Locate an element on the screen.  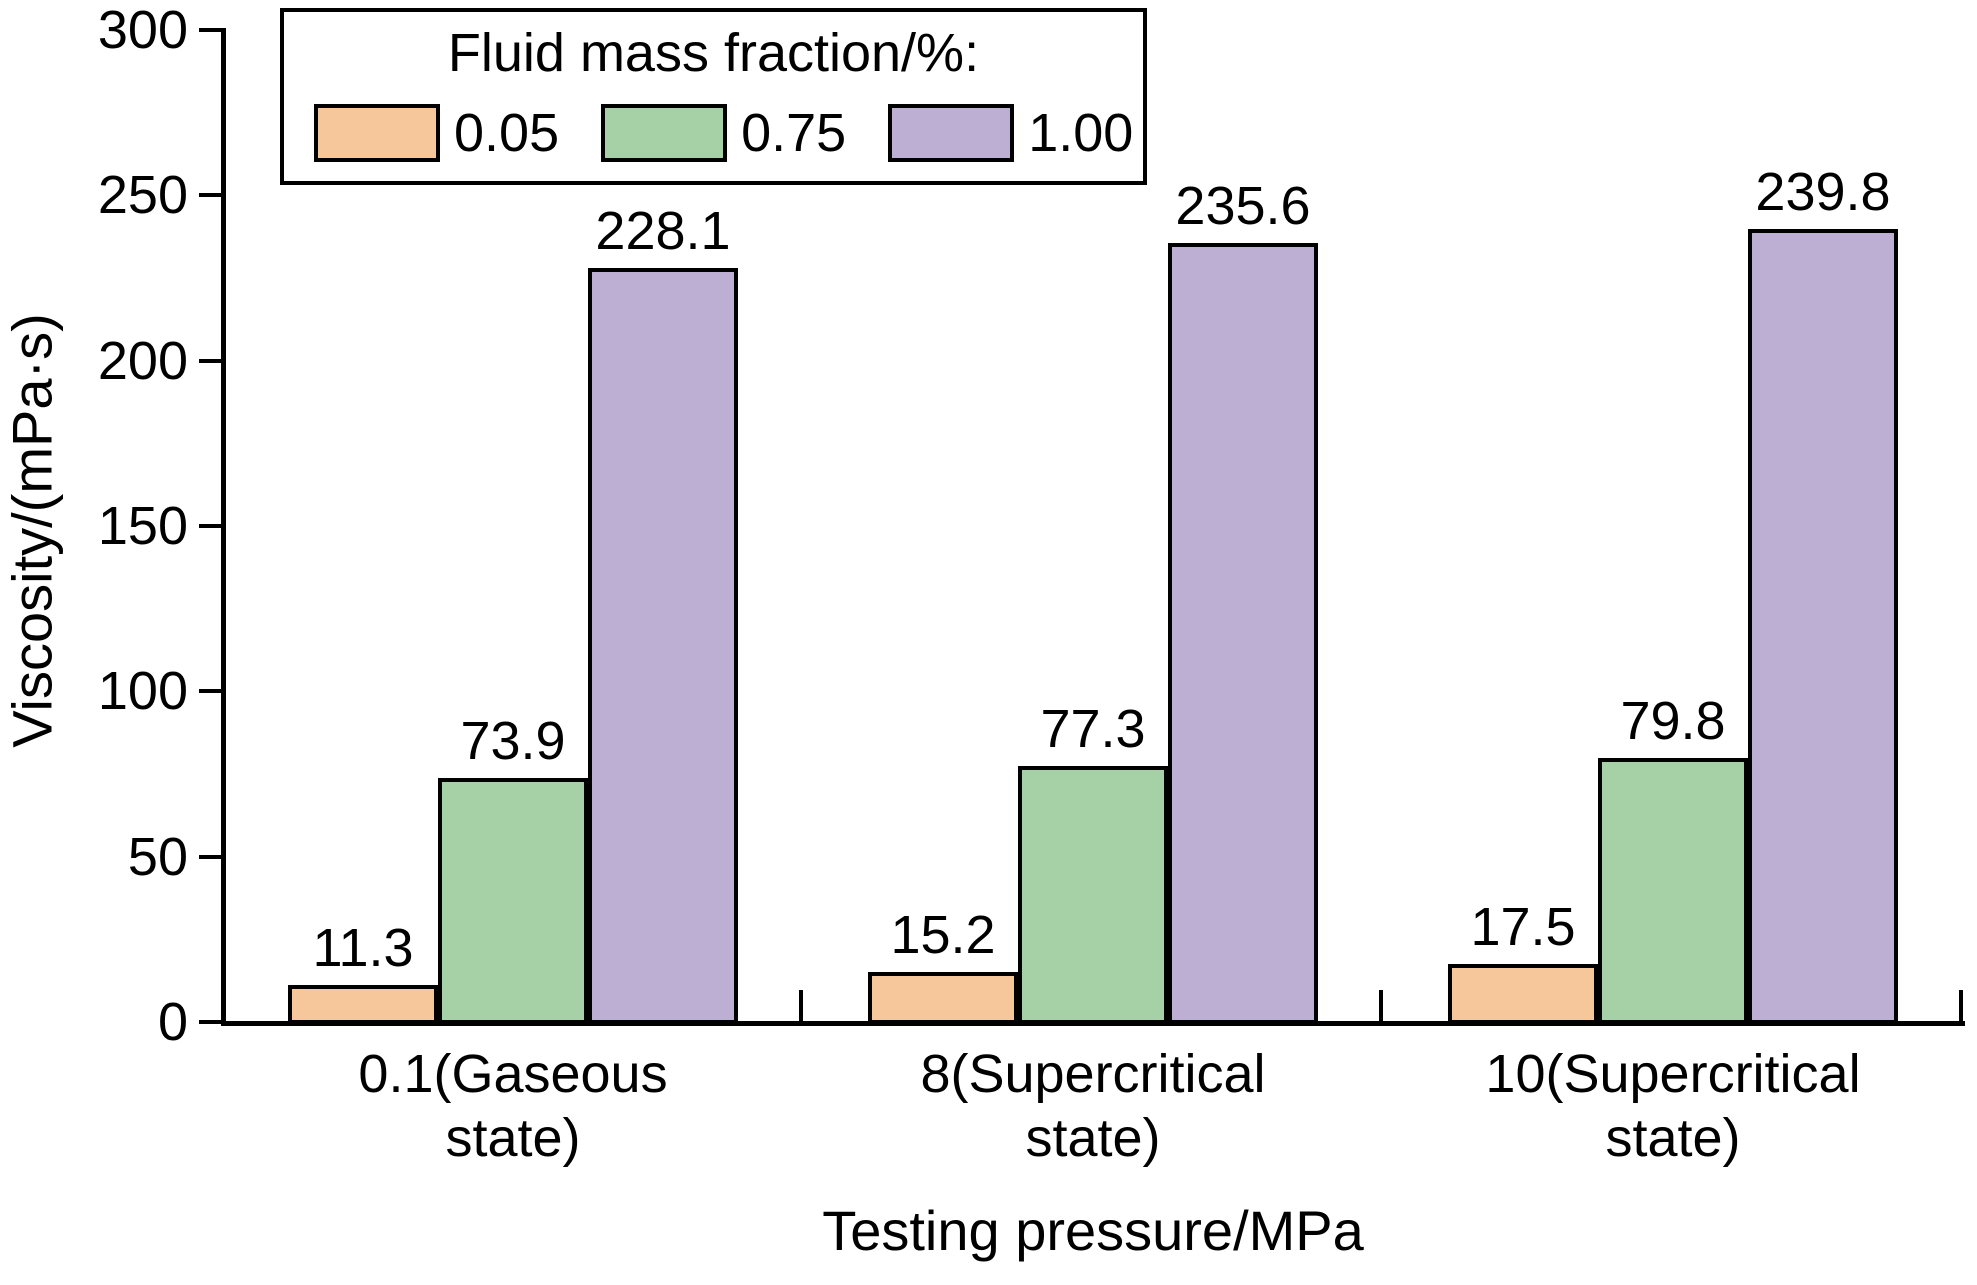
bar-value-label: 239.8 is located at coordinates (1823, 192).